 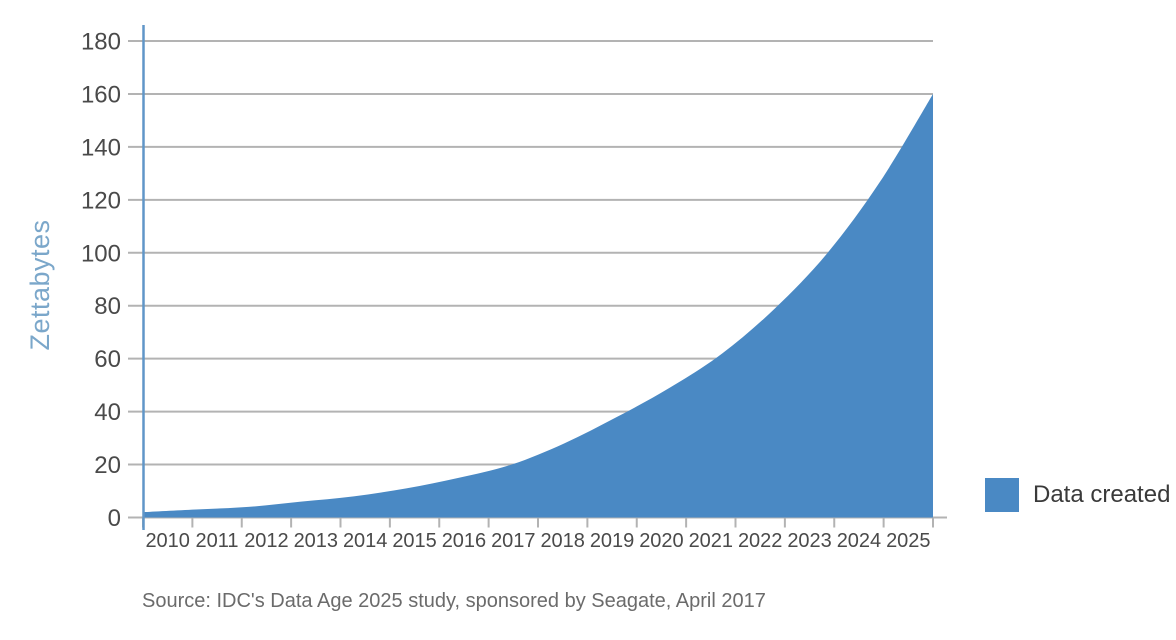 What do you see at coordinates (101, 147) in the screenshot?
I see `y-tick-label: 140` at bounding box center [101, 147].